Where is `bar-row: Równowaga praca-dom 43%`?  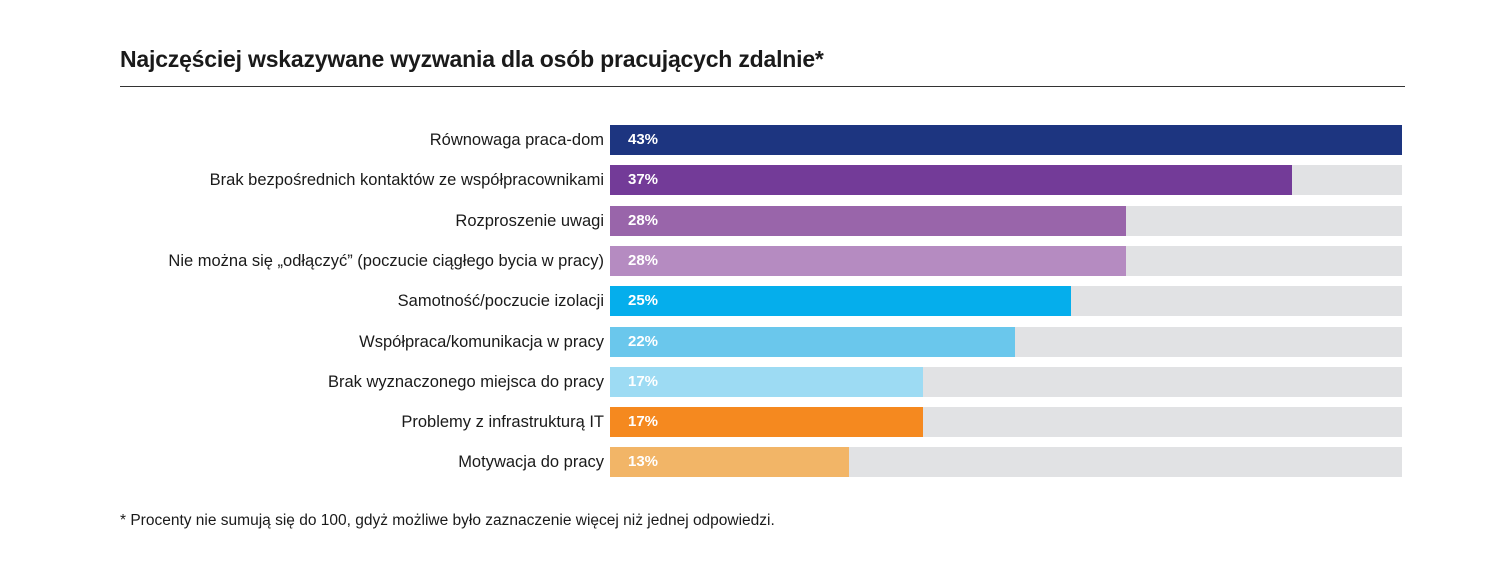 bar-row: Równowaga praca-dom 43% is located at coordinates (750, 140).